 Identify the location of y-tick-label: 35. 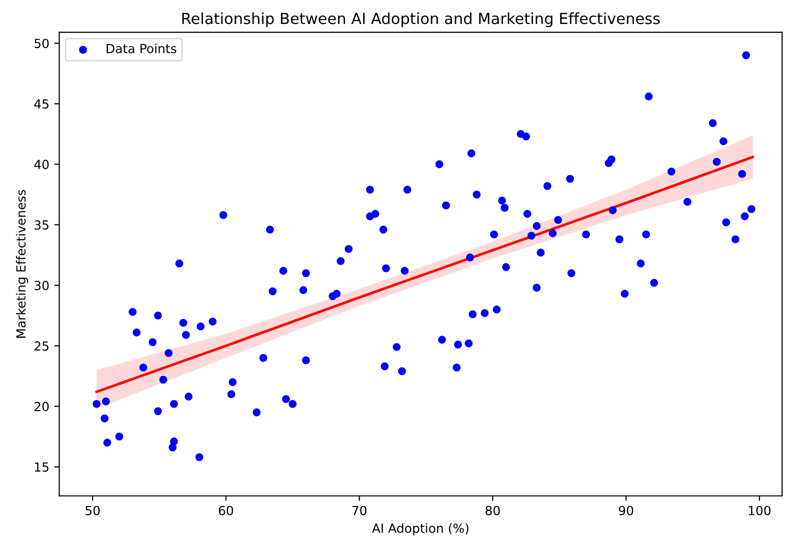
(41, 225).